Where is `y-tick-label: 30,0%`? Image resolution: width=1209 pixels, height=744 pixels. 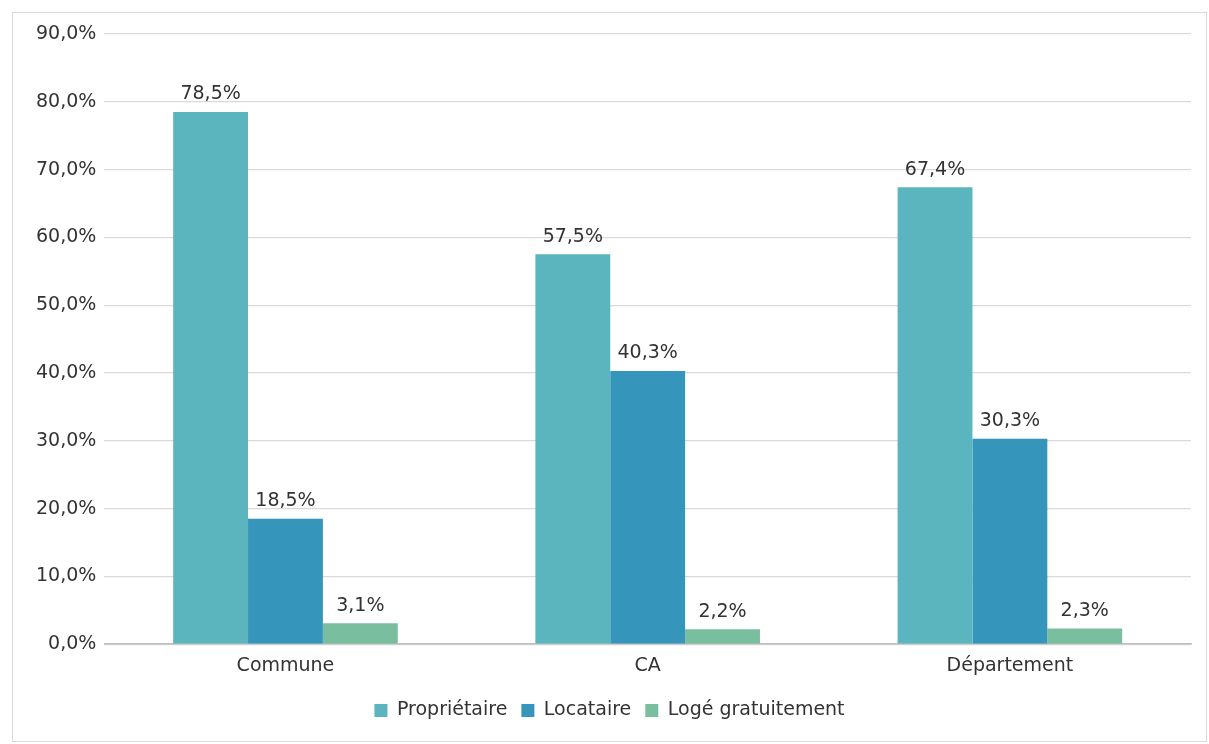
y-tick-label: 30,0% is located at coordinates (66, 438).